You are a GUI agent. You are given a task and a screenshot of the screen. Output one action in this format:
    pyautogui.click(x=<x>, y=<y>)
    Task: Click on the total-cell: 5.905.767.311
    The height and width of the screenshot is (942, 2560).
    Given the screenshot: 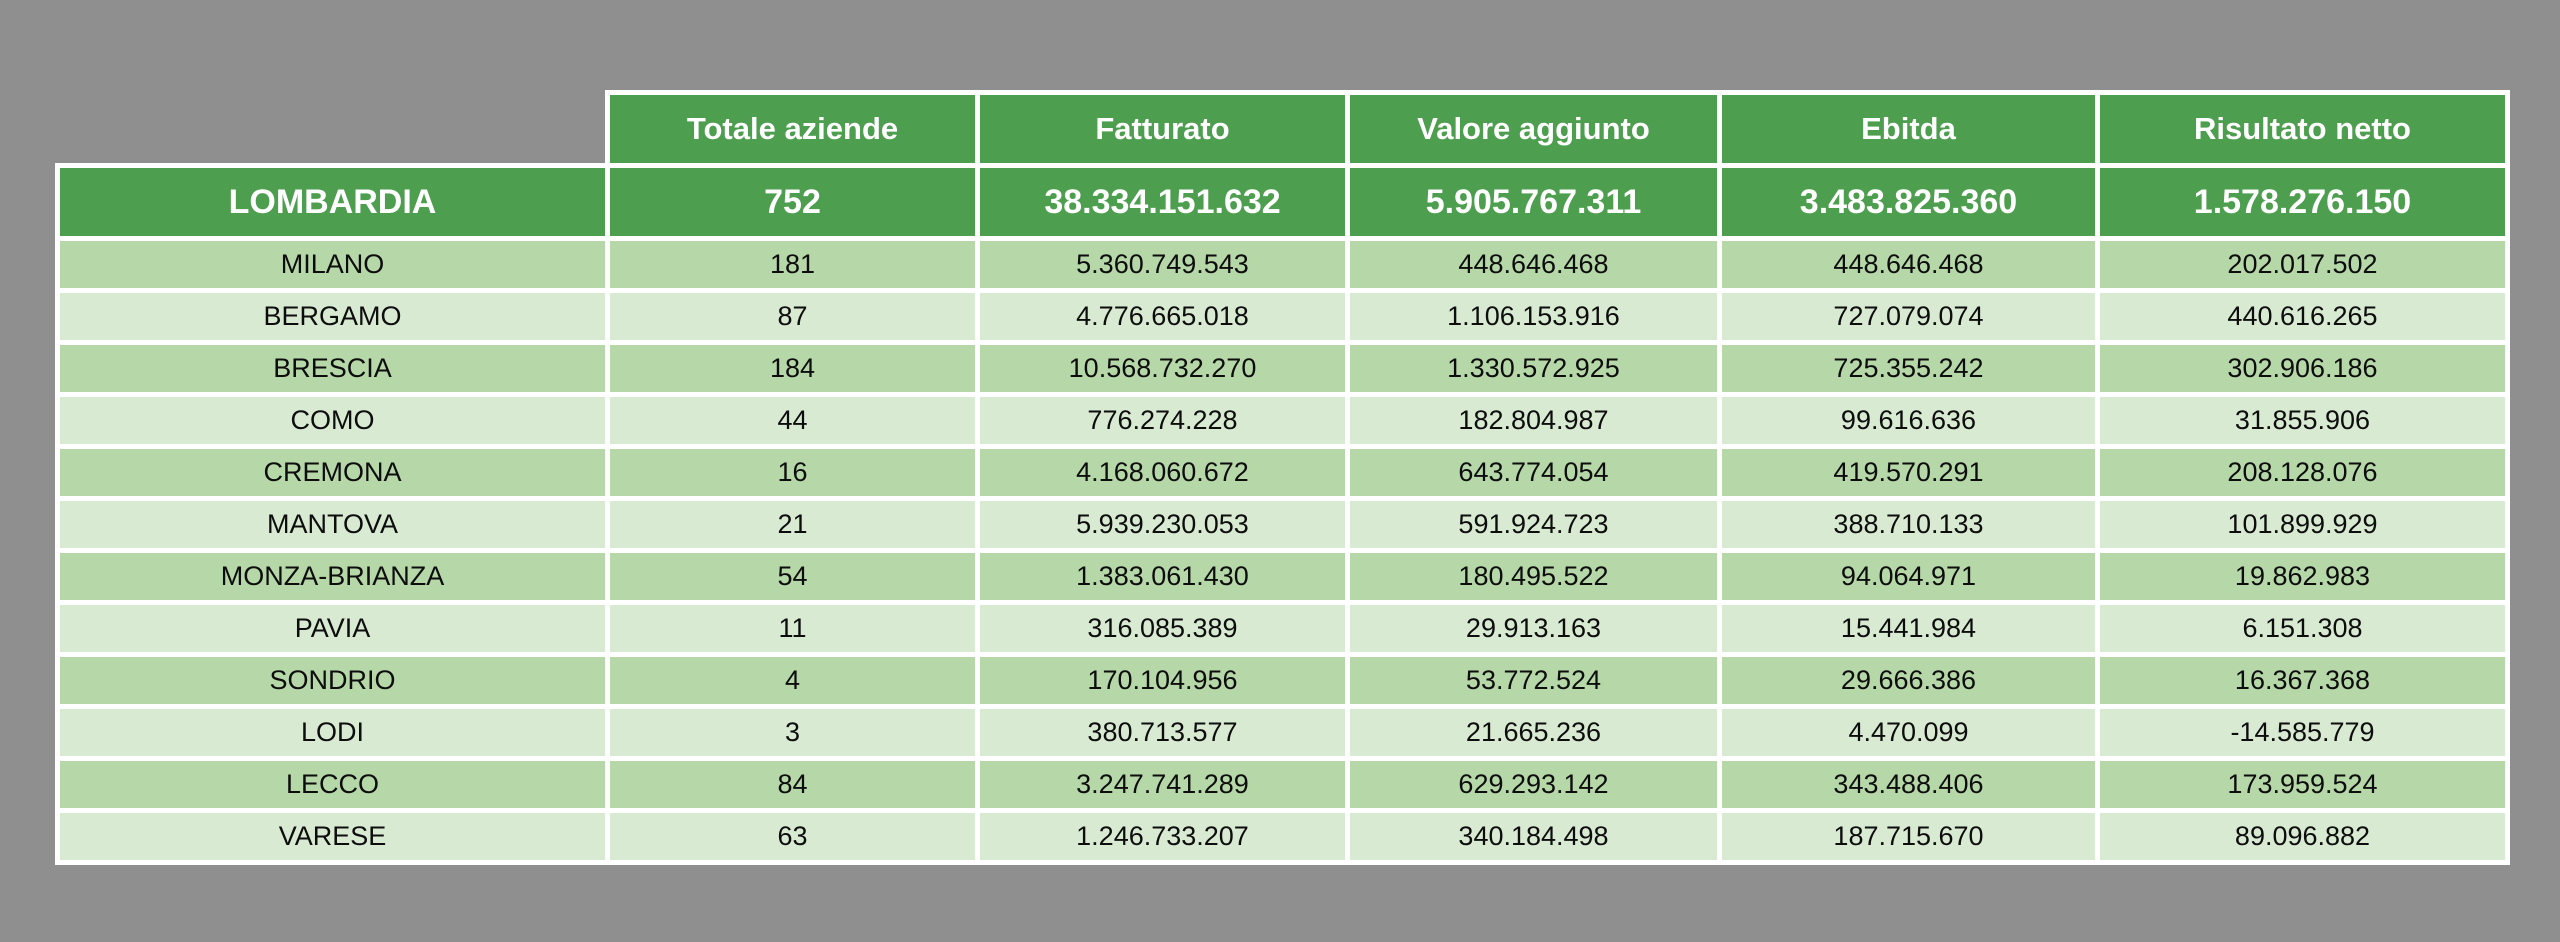 What is the action you would take?
    pyautogui.click(x=1533, y=202)
    